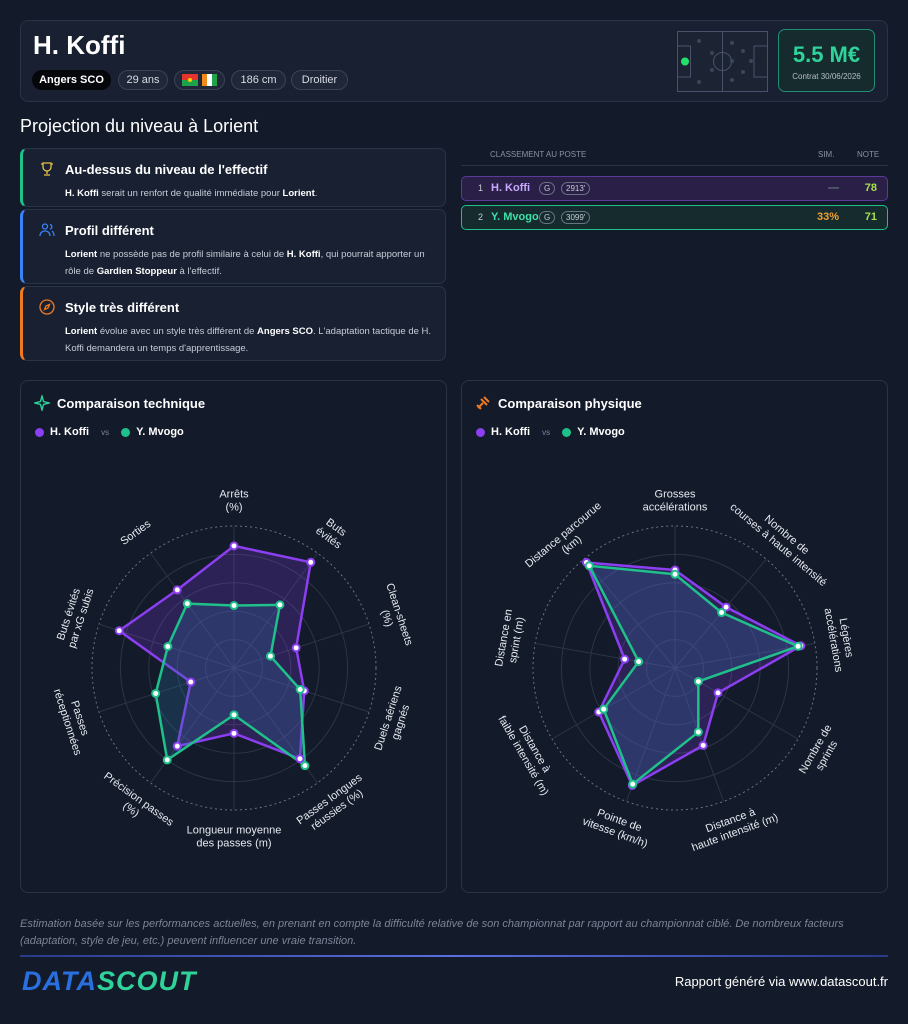  I want to click on flags, so click(199, 80).